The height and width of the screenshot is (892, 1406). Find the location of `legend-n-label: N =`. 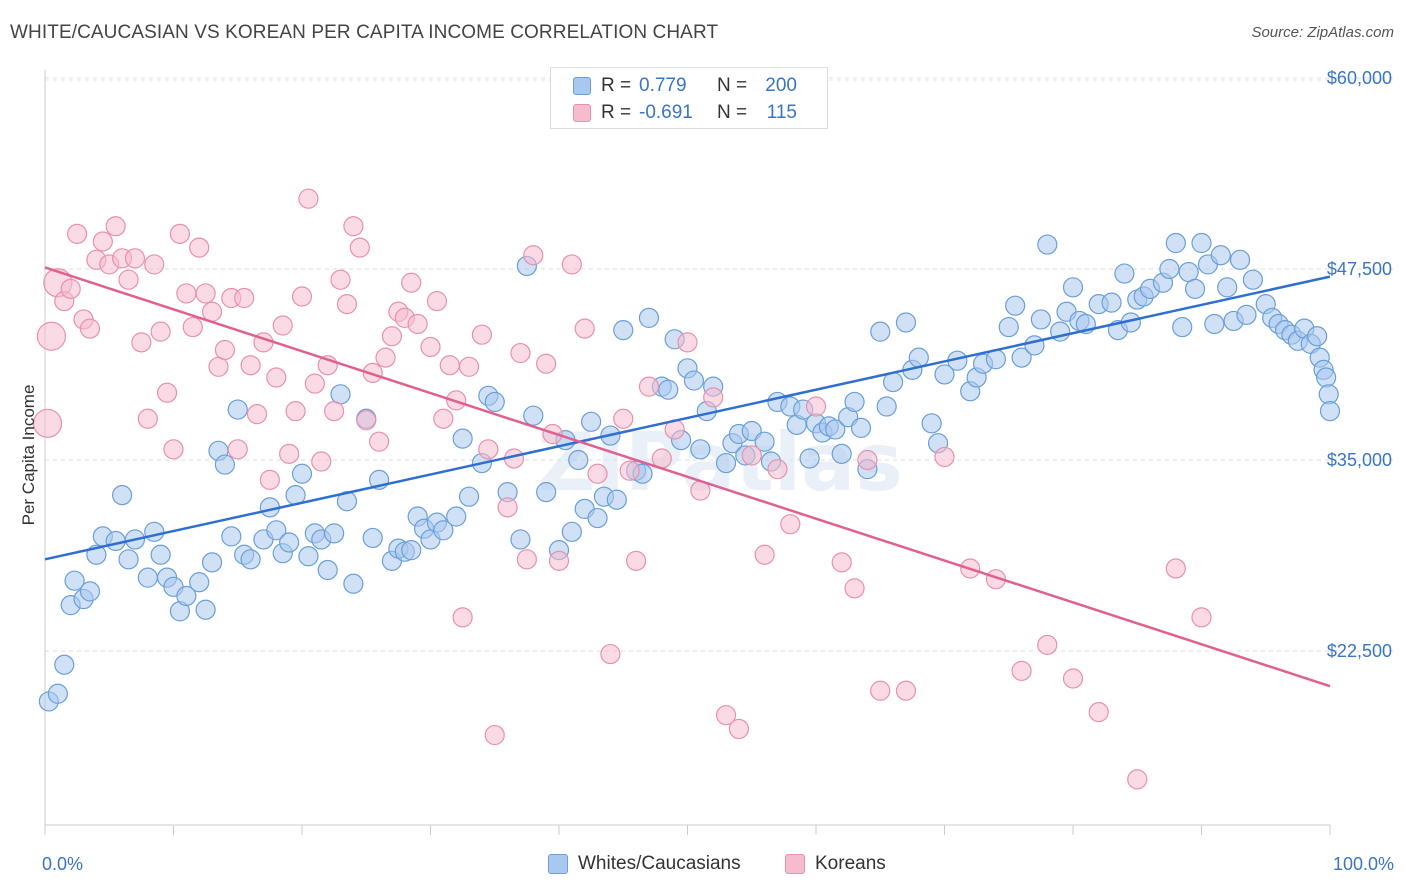

legend-n-label: N = is located at coordinates (732, 112).